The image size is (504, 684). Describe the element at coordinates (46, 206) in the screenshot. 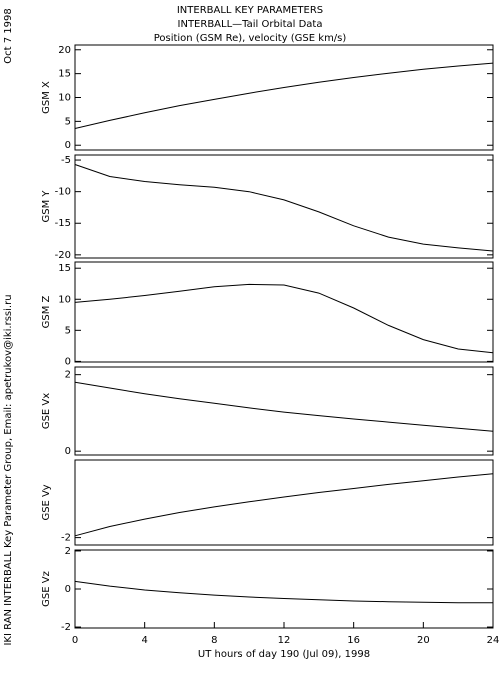

I see `y-axis-label: GSM Y` at that location.